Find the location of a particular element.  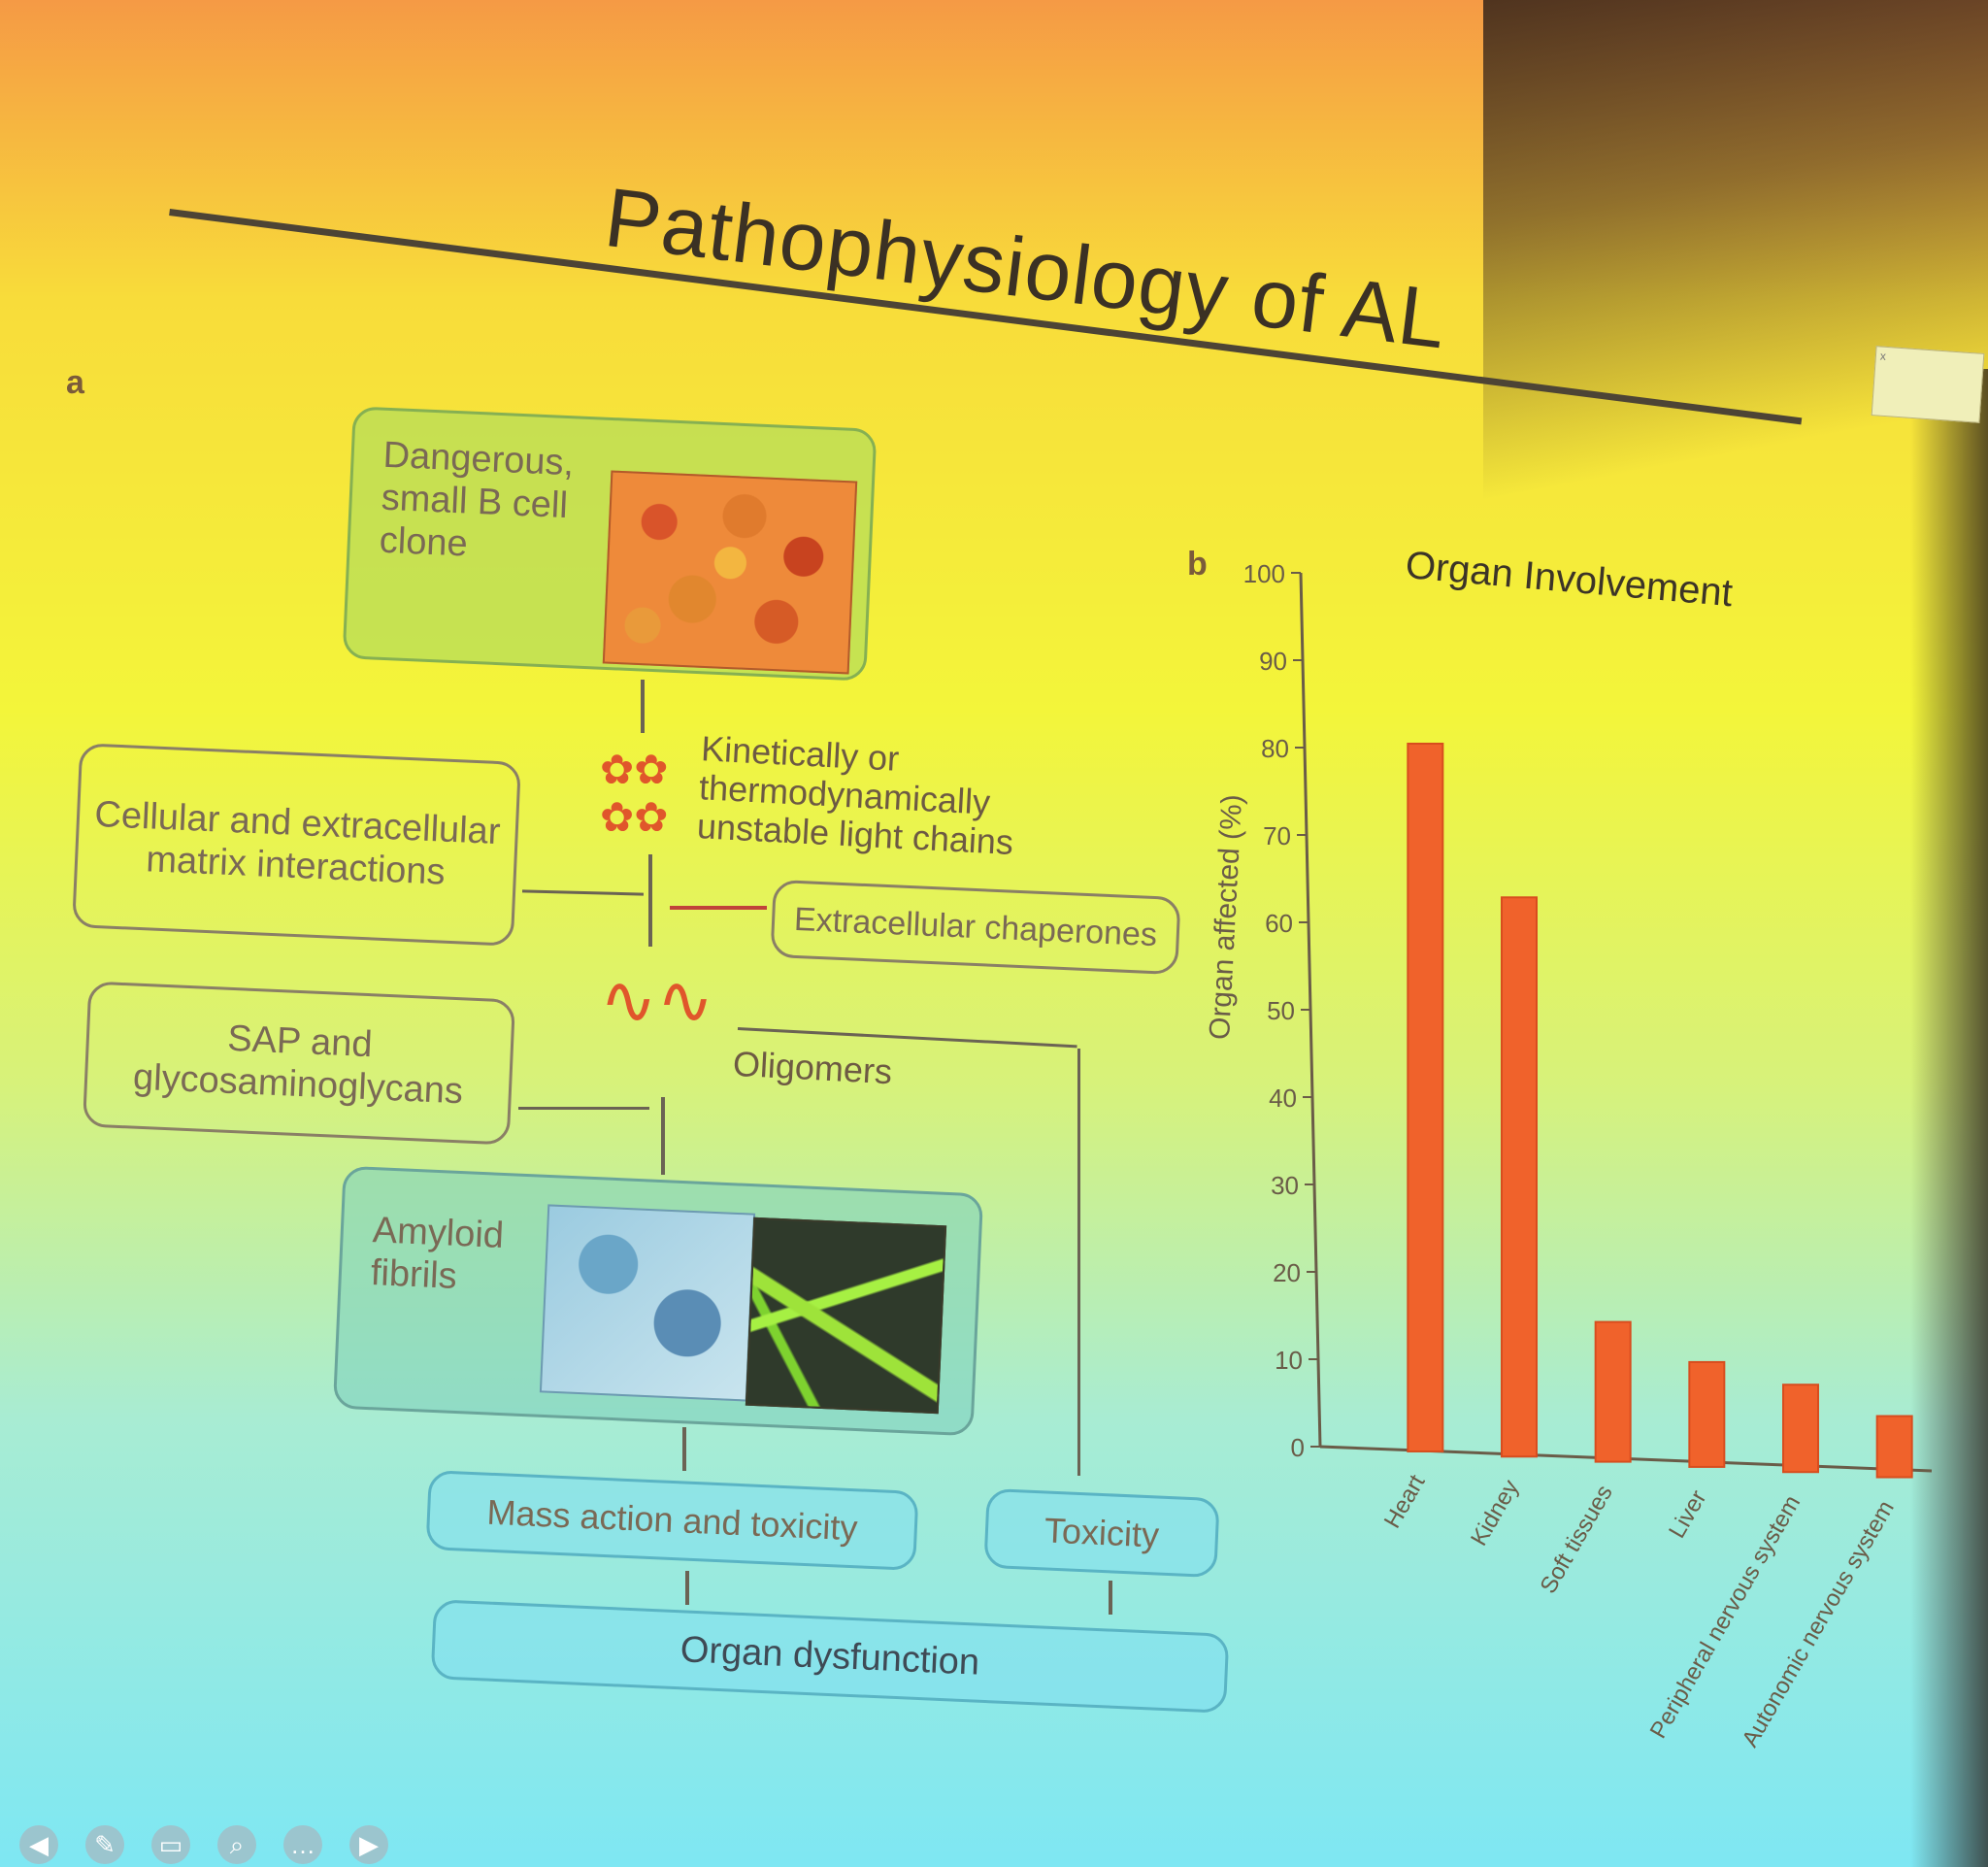

arrow-oligomers-toxicity is located at coordinates (1078, 1262).